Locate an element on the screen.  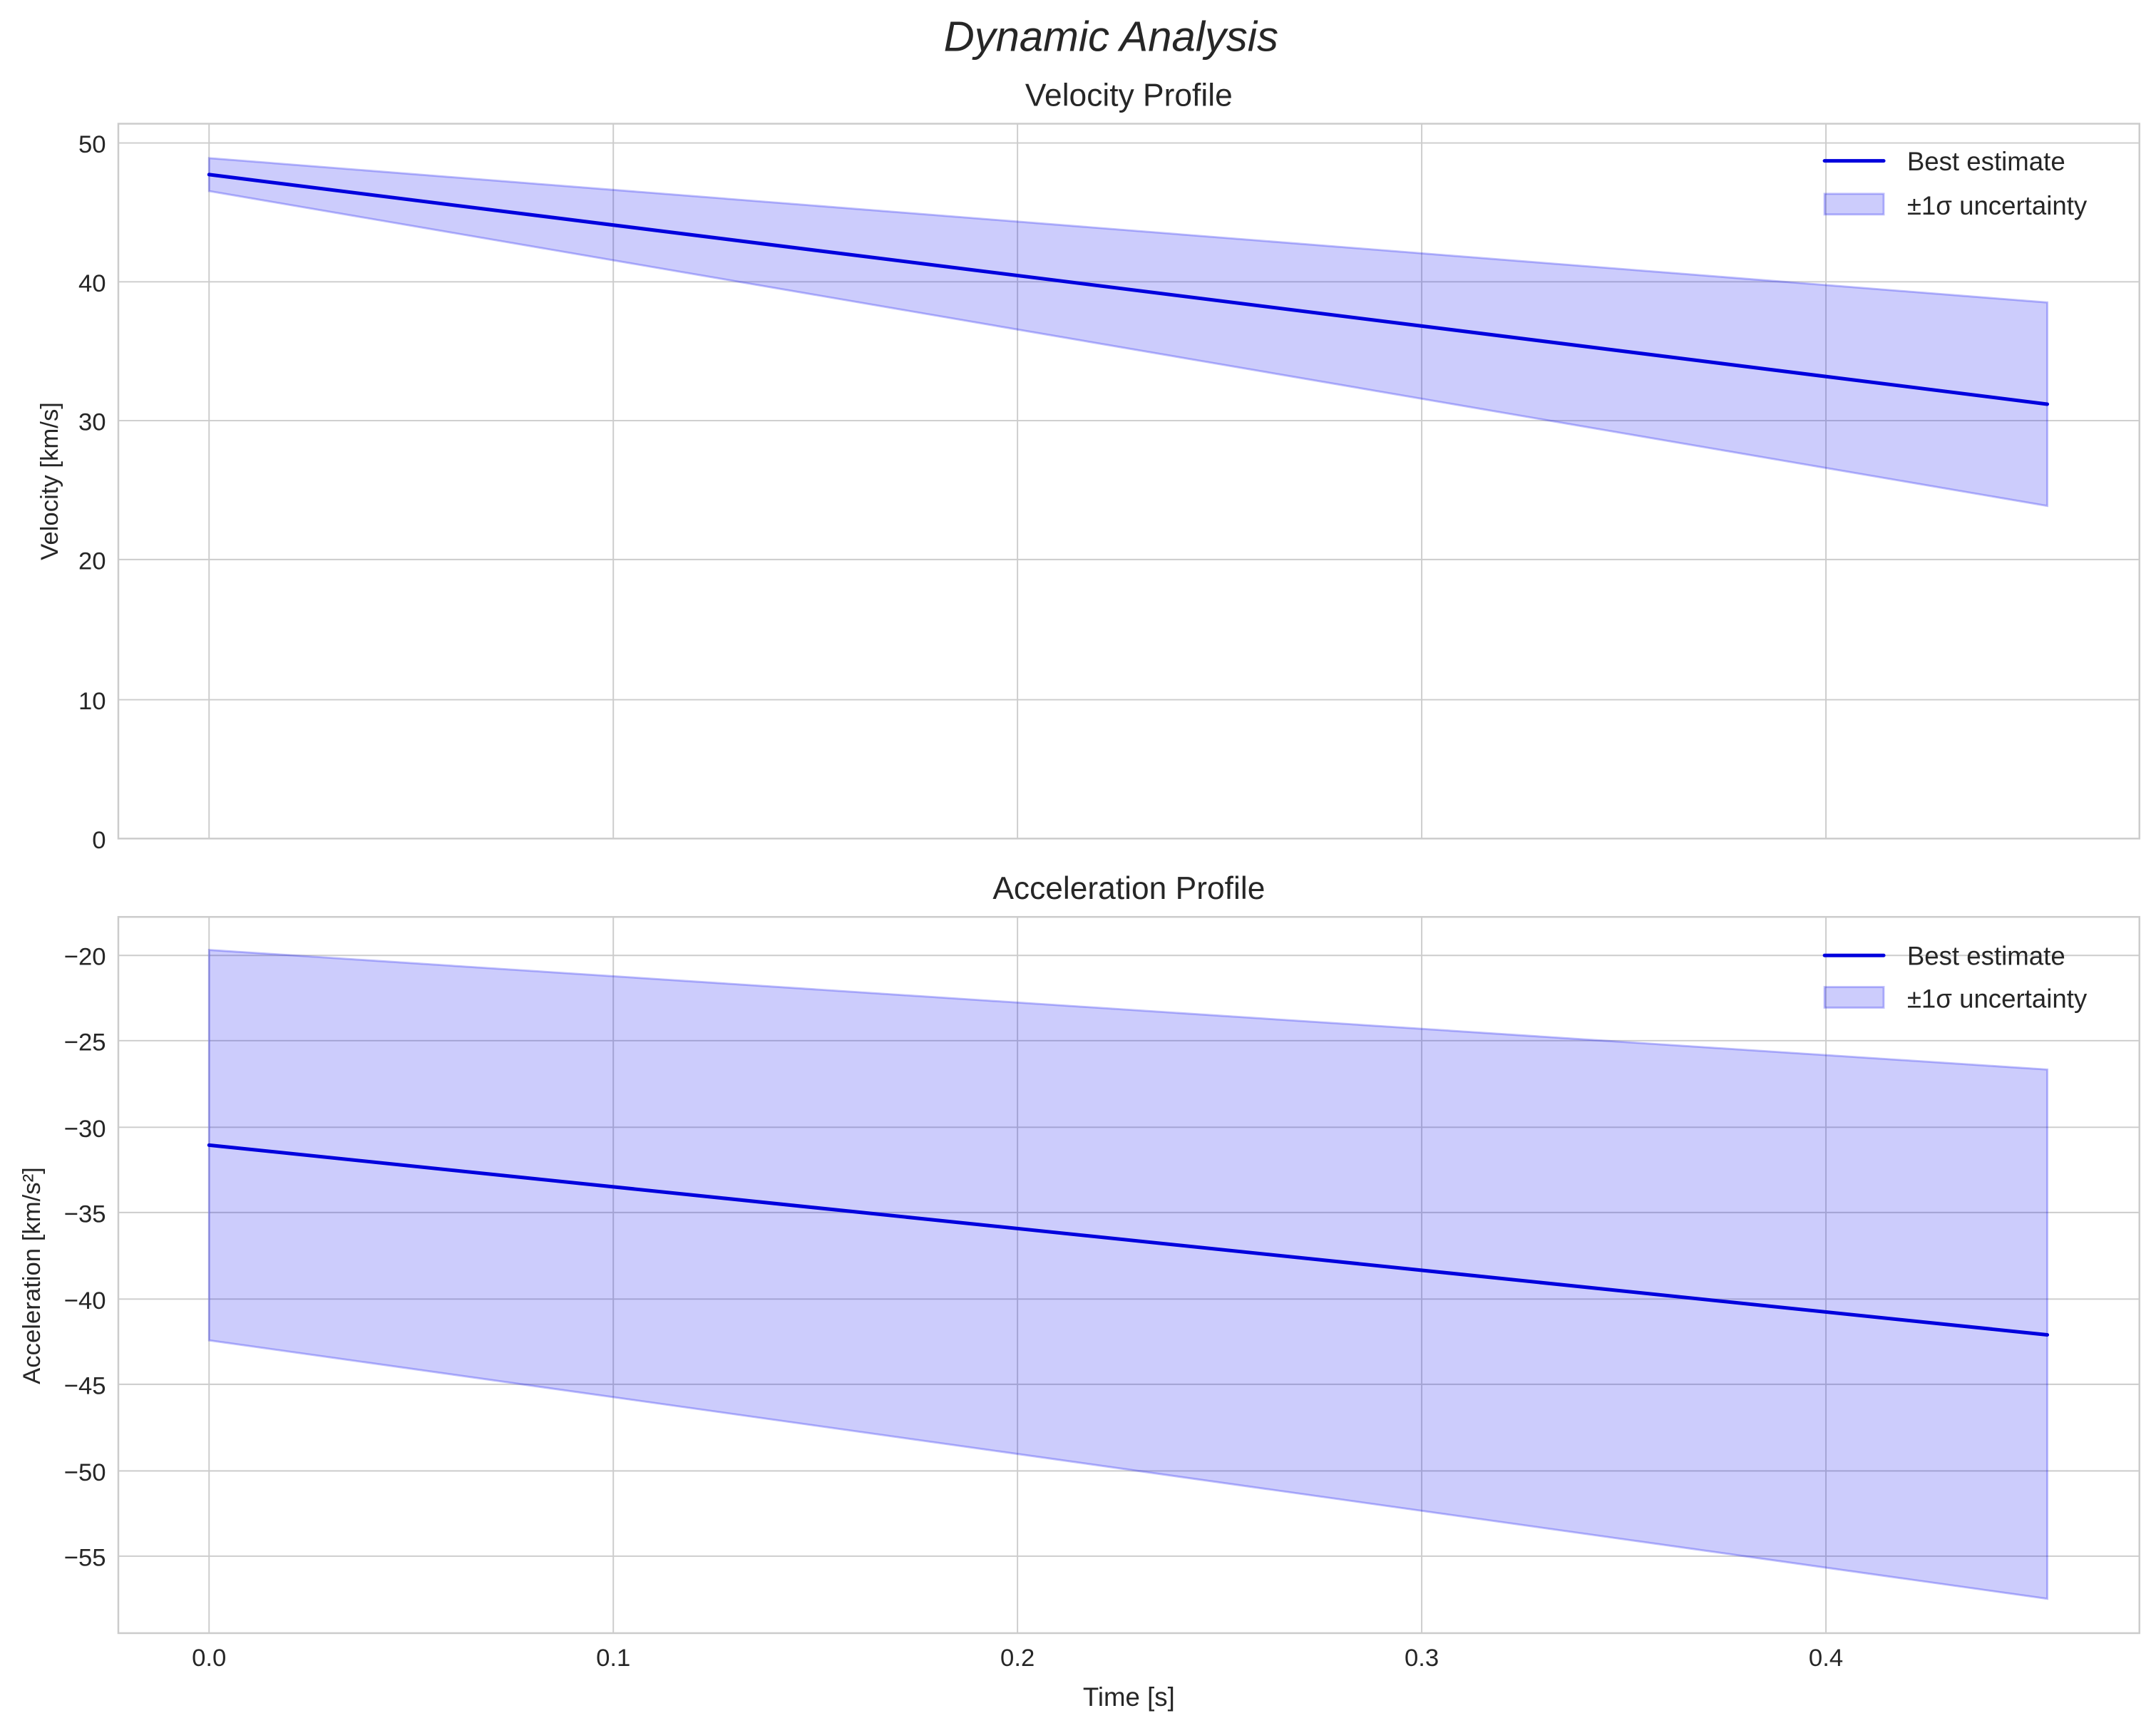
y-tick-label: 0 is located at coordinates (99, 840).